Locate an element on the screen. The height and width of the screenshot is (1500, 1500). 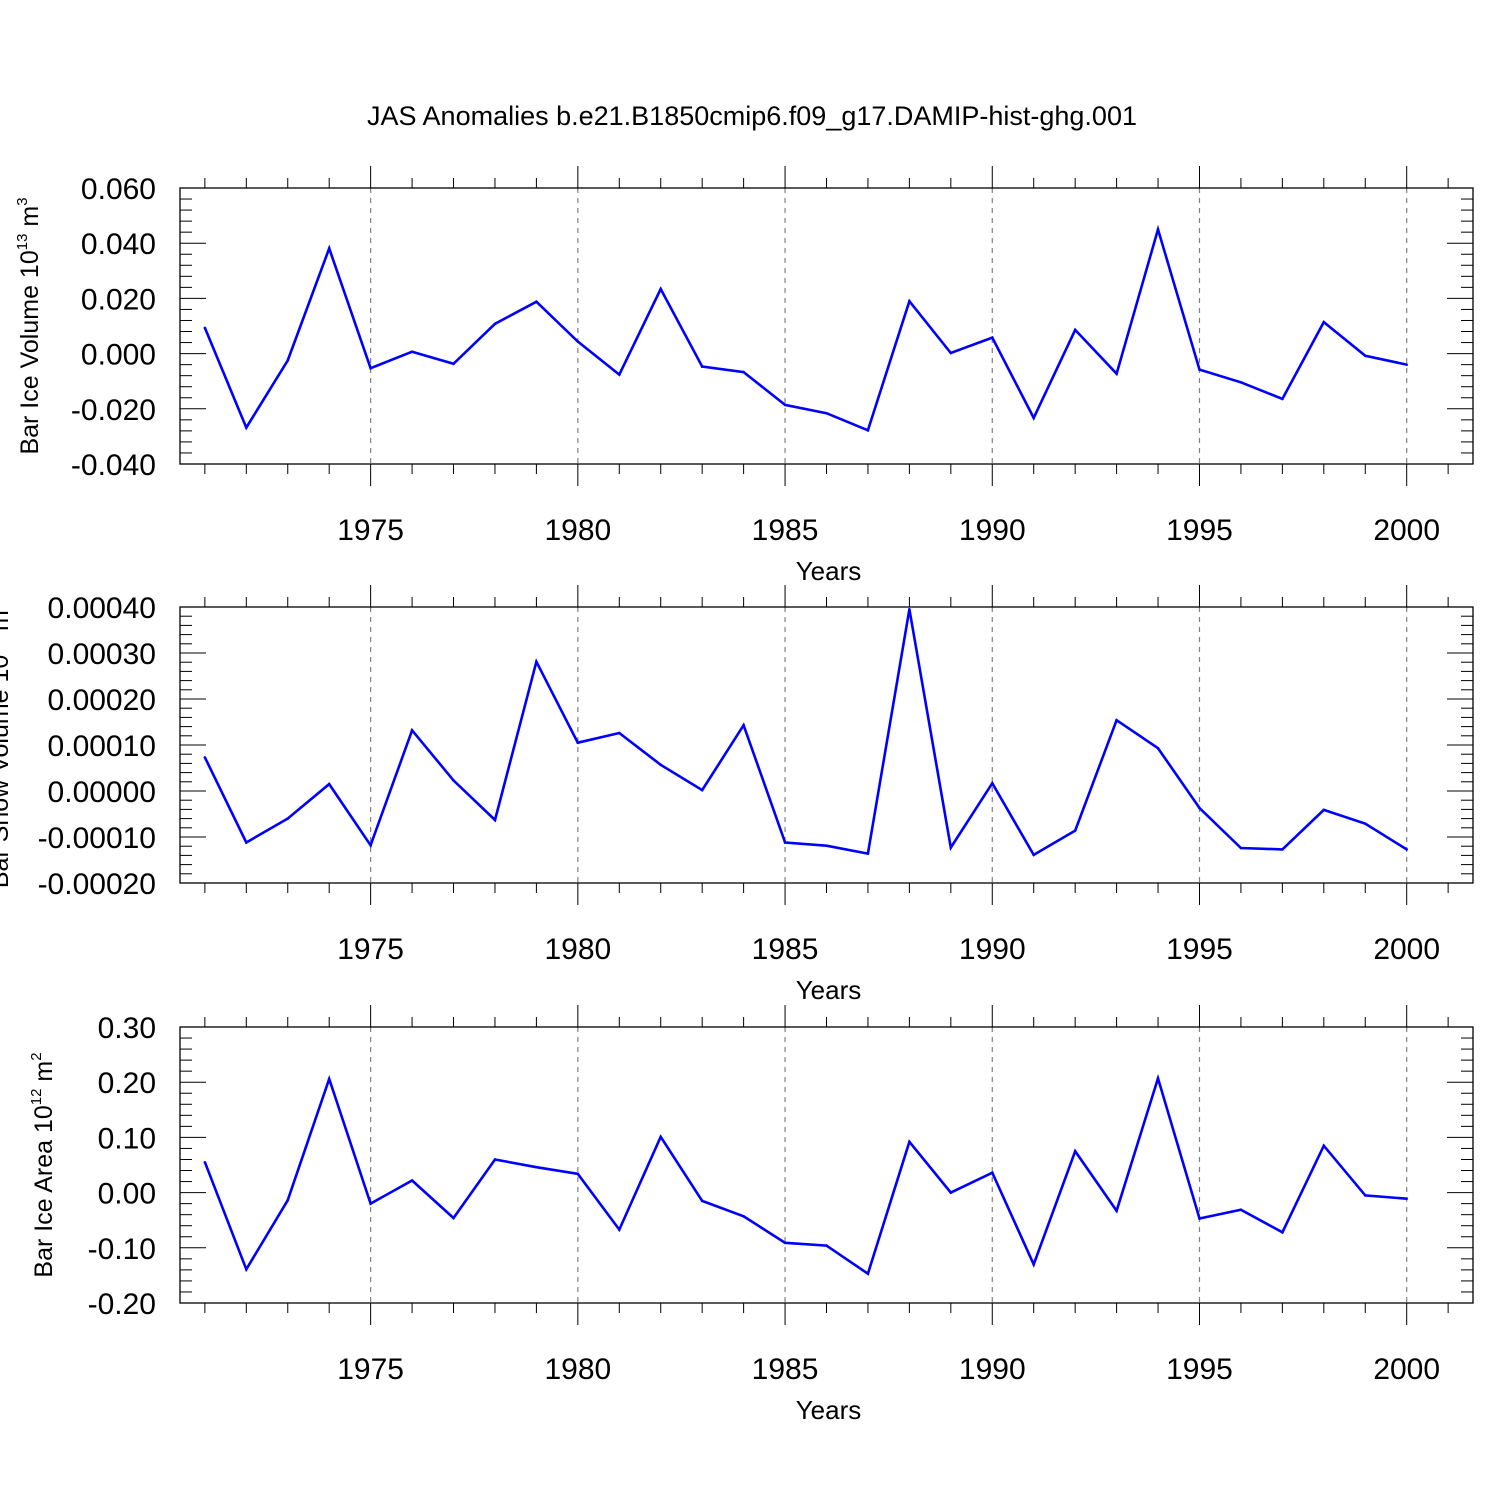
y-tick-label: 0.30 is located at coordinates (127, 1028).